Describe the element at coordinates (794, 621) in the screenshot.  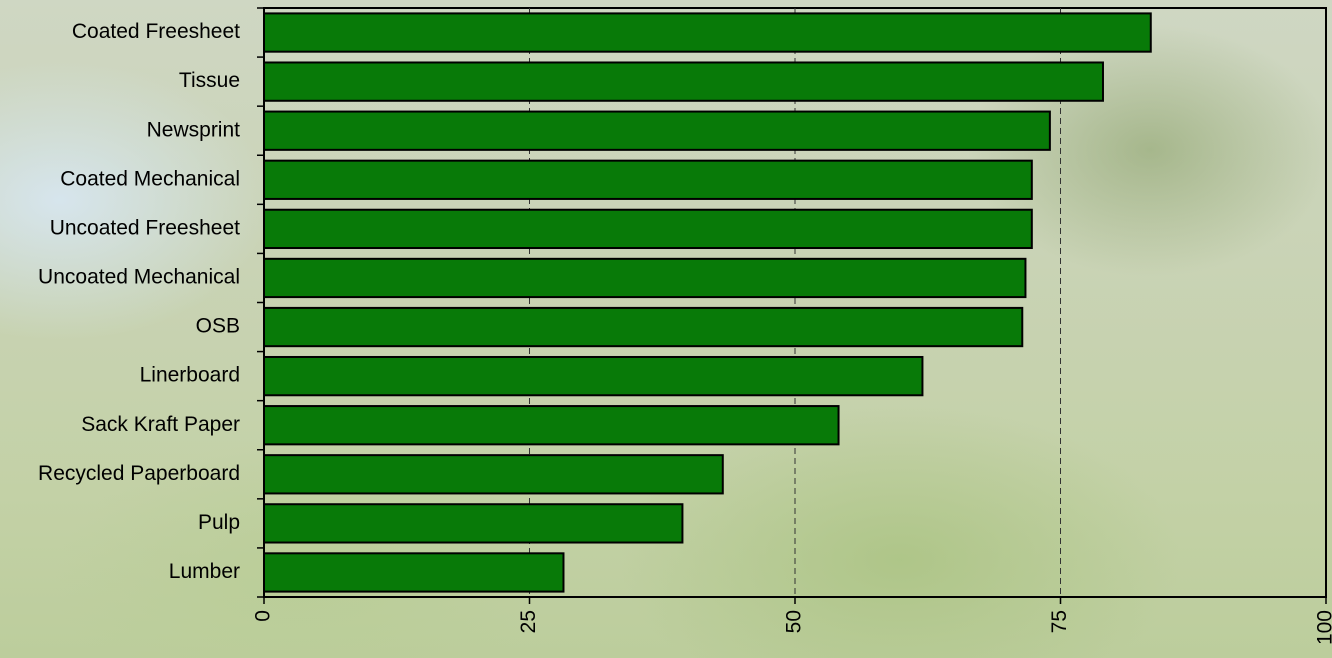
I see `x-tick-label: 50` at that location.